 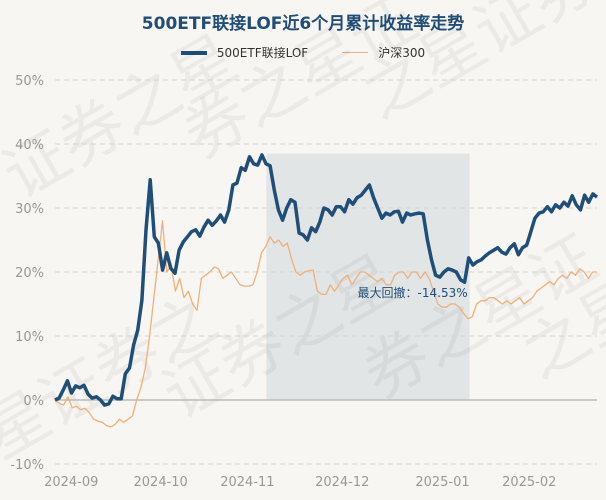 I want to click on chart-title: 500ETF联接LOF近6个月累计收益率走势, so click(x=303, y=24).